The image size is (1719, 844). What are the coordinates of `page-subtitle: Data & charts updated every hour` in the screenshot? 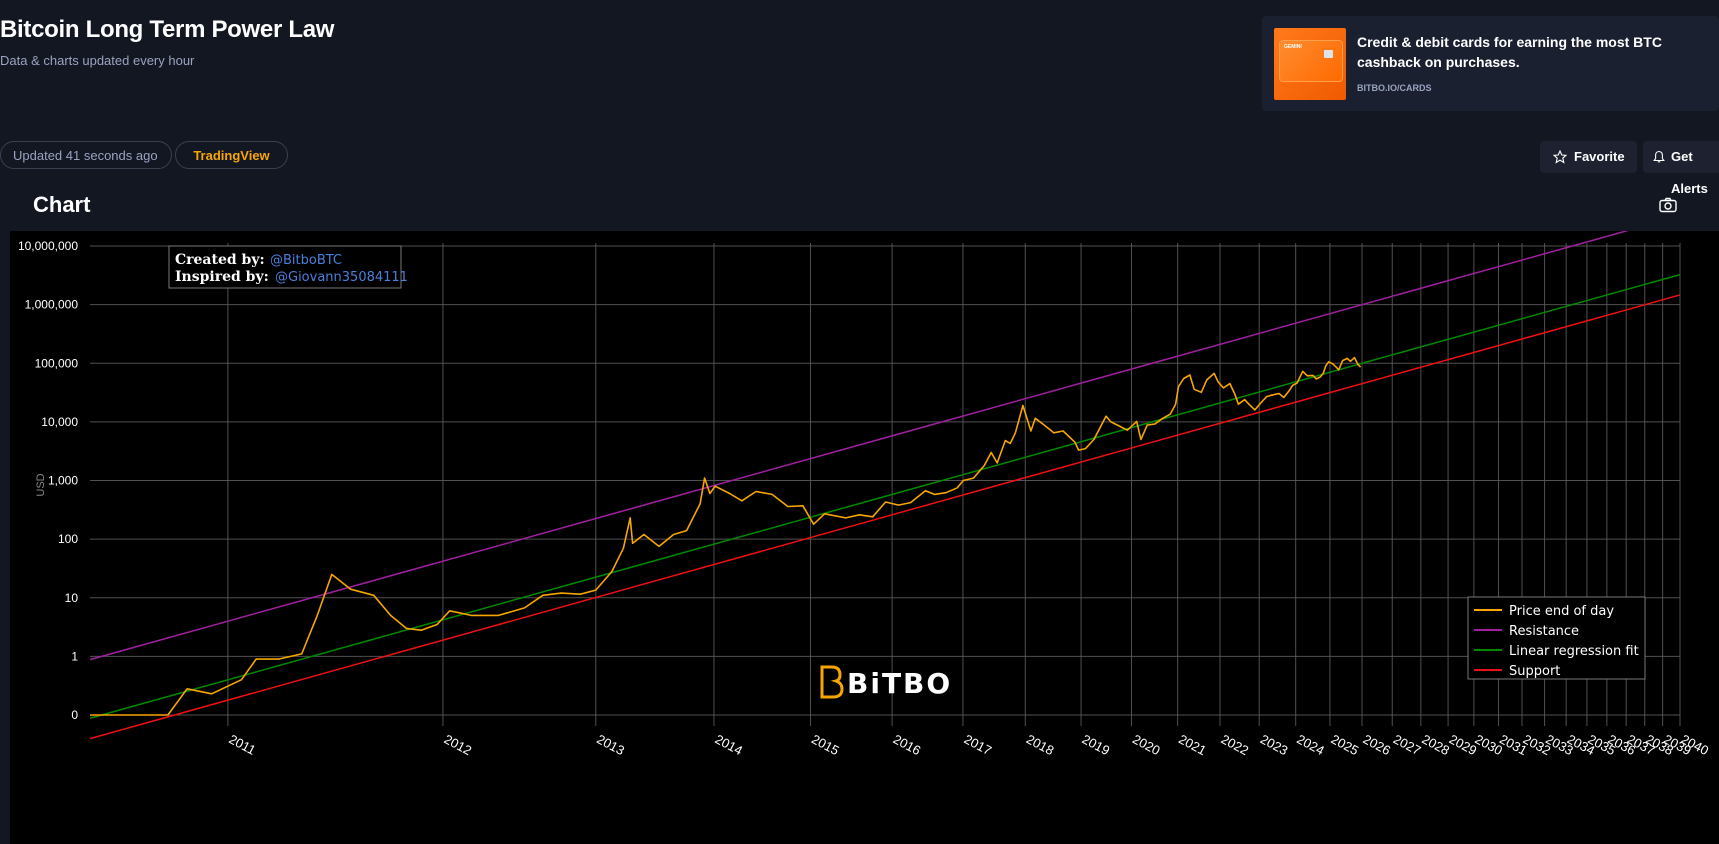 It's located at (97, 60).